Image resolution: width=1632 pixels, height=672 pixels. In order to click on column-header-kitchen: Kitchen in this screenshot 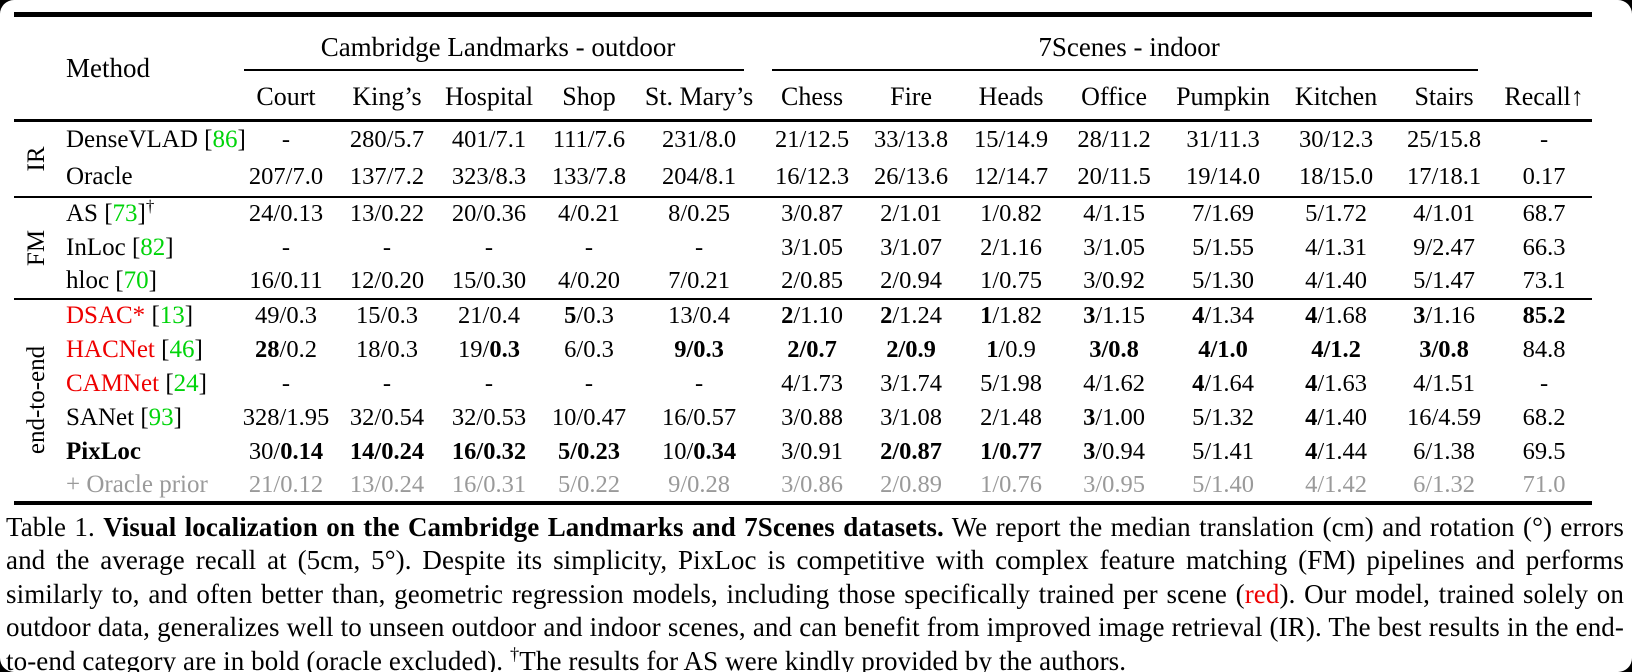, I will do `click(1336, 98)`.